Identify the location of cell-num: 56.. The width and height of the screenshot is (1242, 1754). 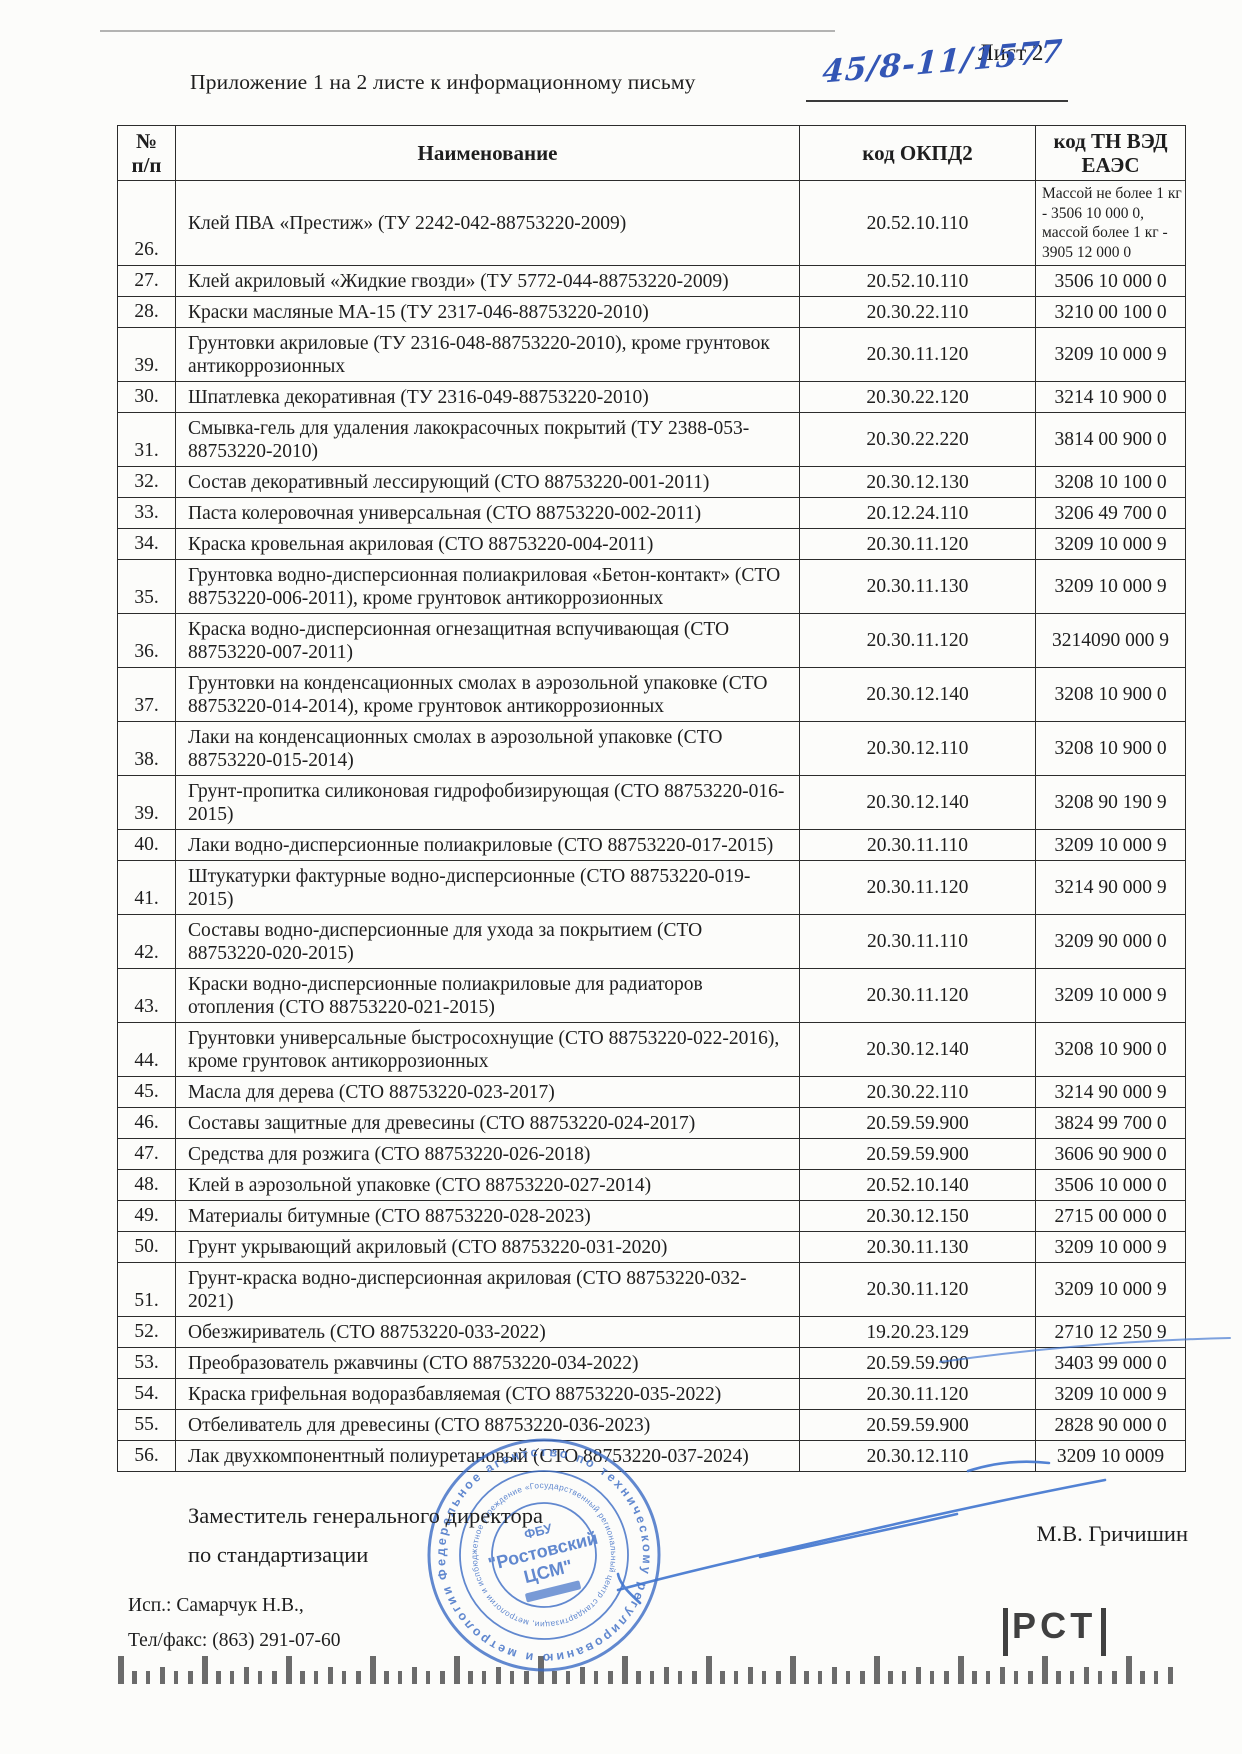
(146, 1456).